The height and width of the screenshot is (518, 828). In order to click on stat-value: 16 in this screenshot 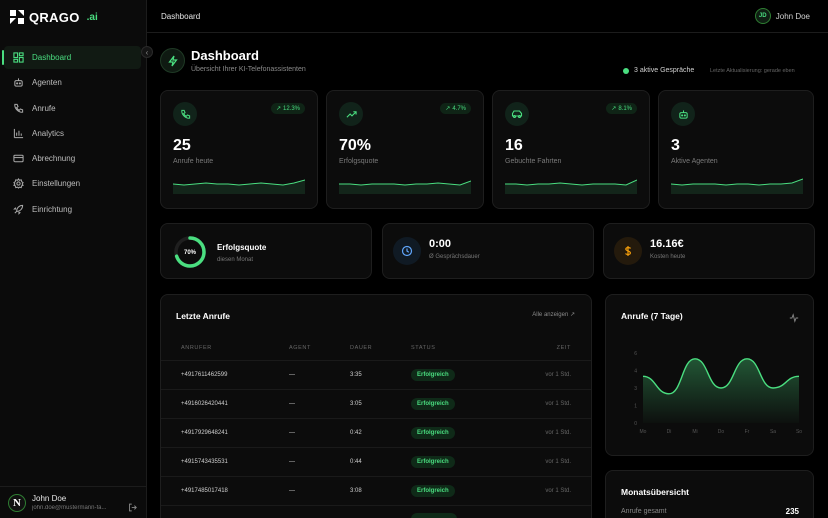, I will do `click(514, 145)`.